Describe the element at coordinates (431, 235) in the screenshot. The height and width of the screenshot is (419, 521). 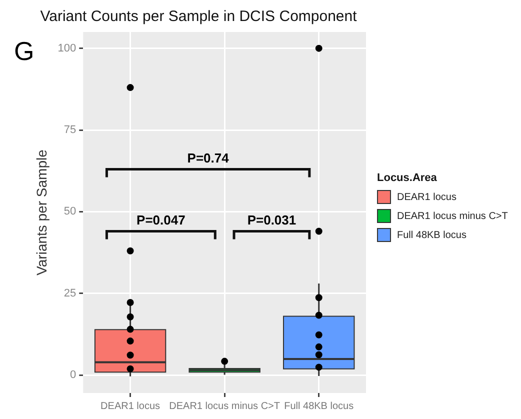
I see `legend-label: Full 48KB locus` at that location.